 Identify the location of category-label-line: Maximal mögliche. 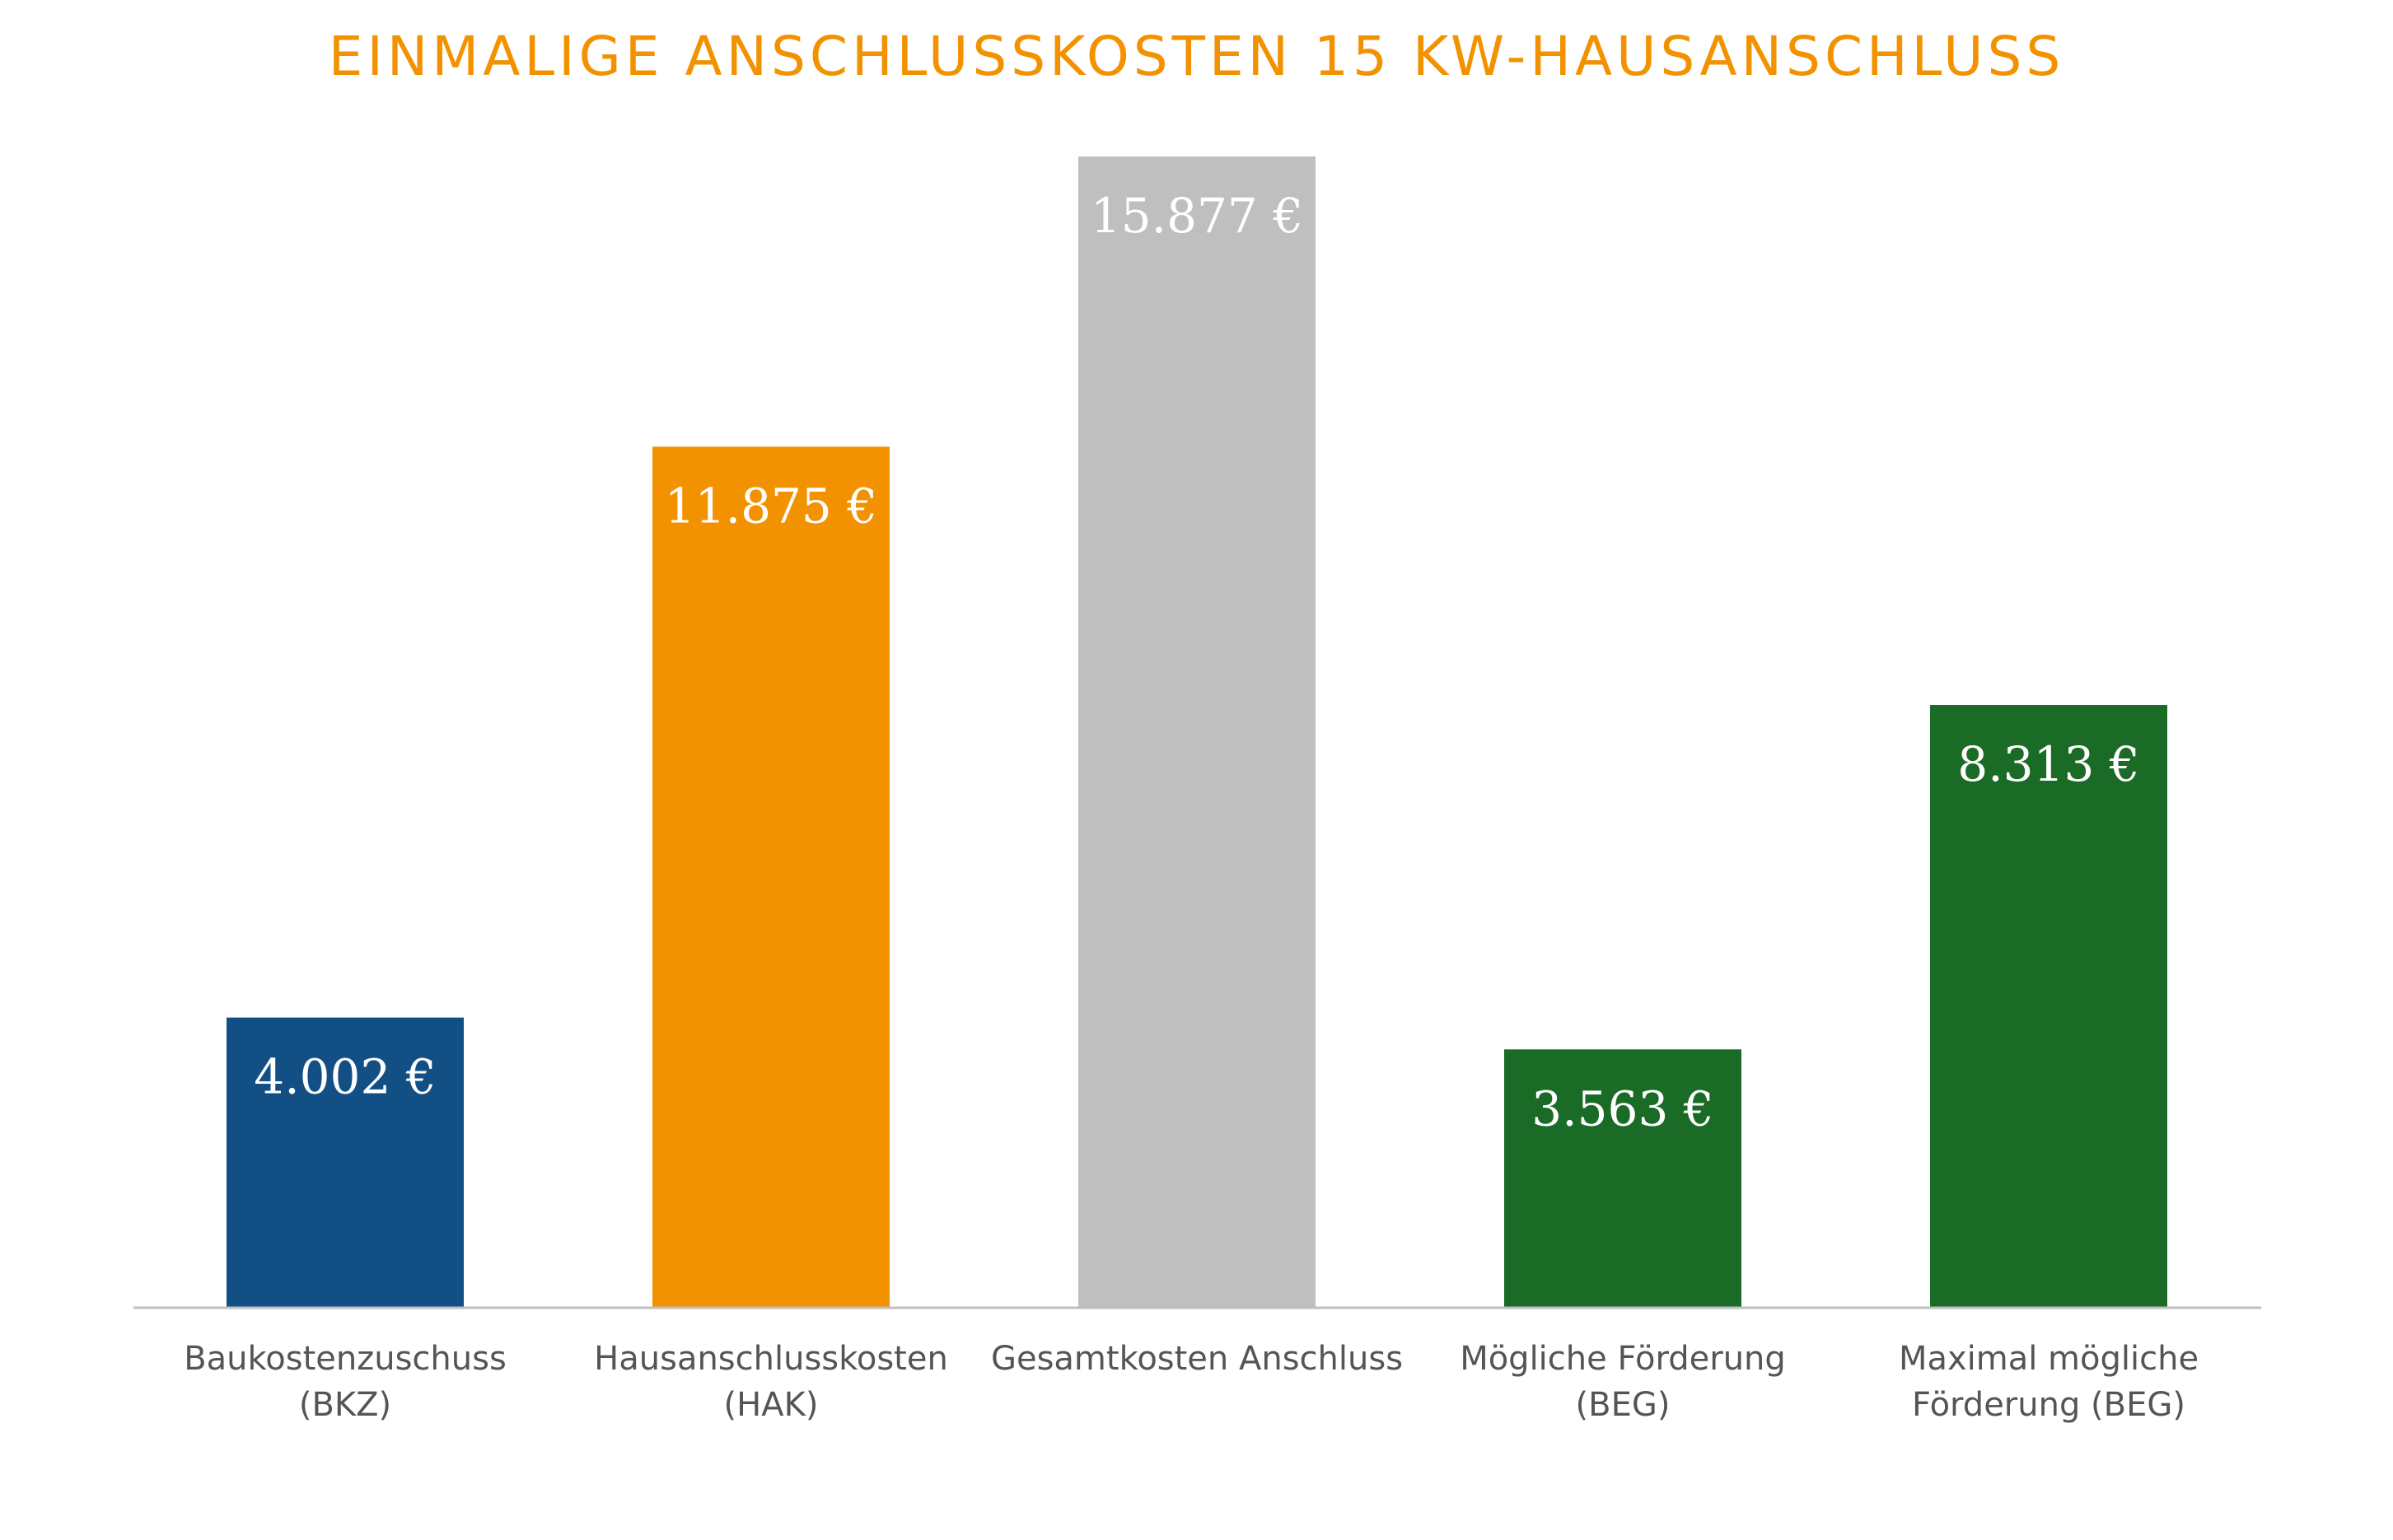
(2049, 1359).